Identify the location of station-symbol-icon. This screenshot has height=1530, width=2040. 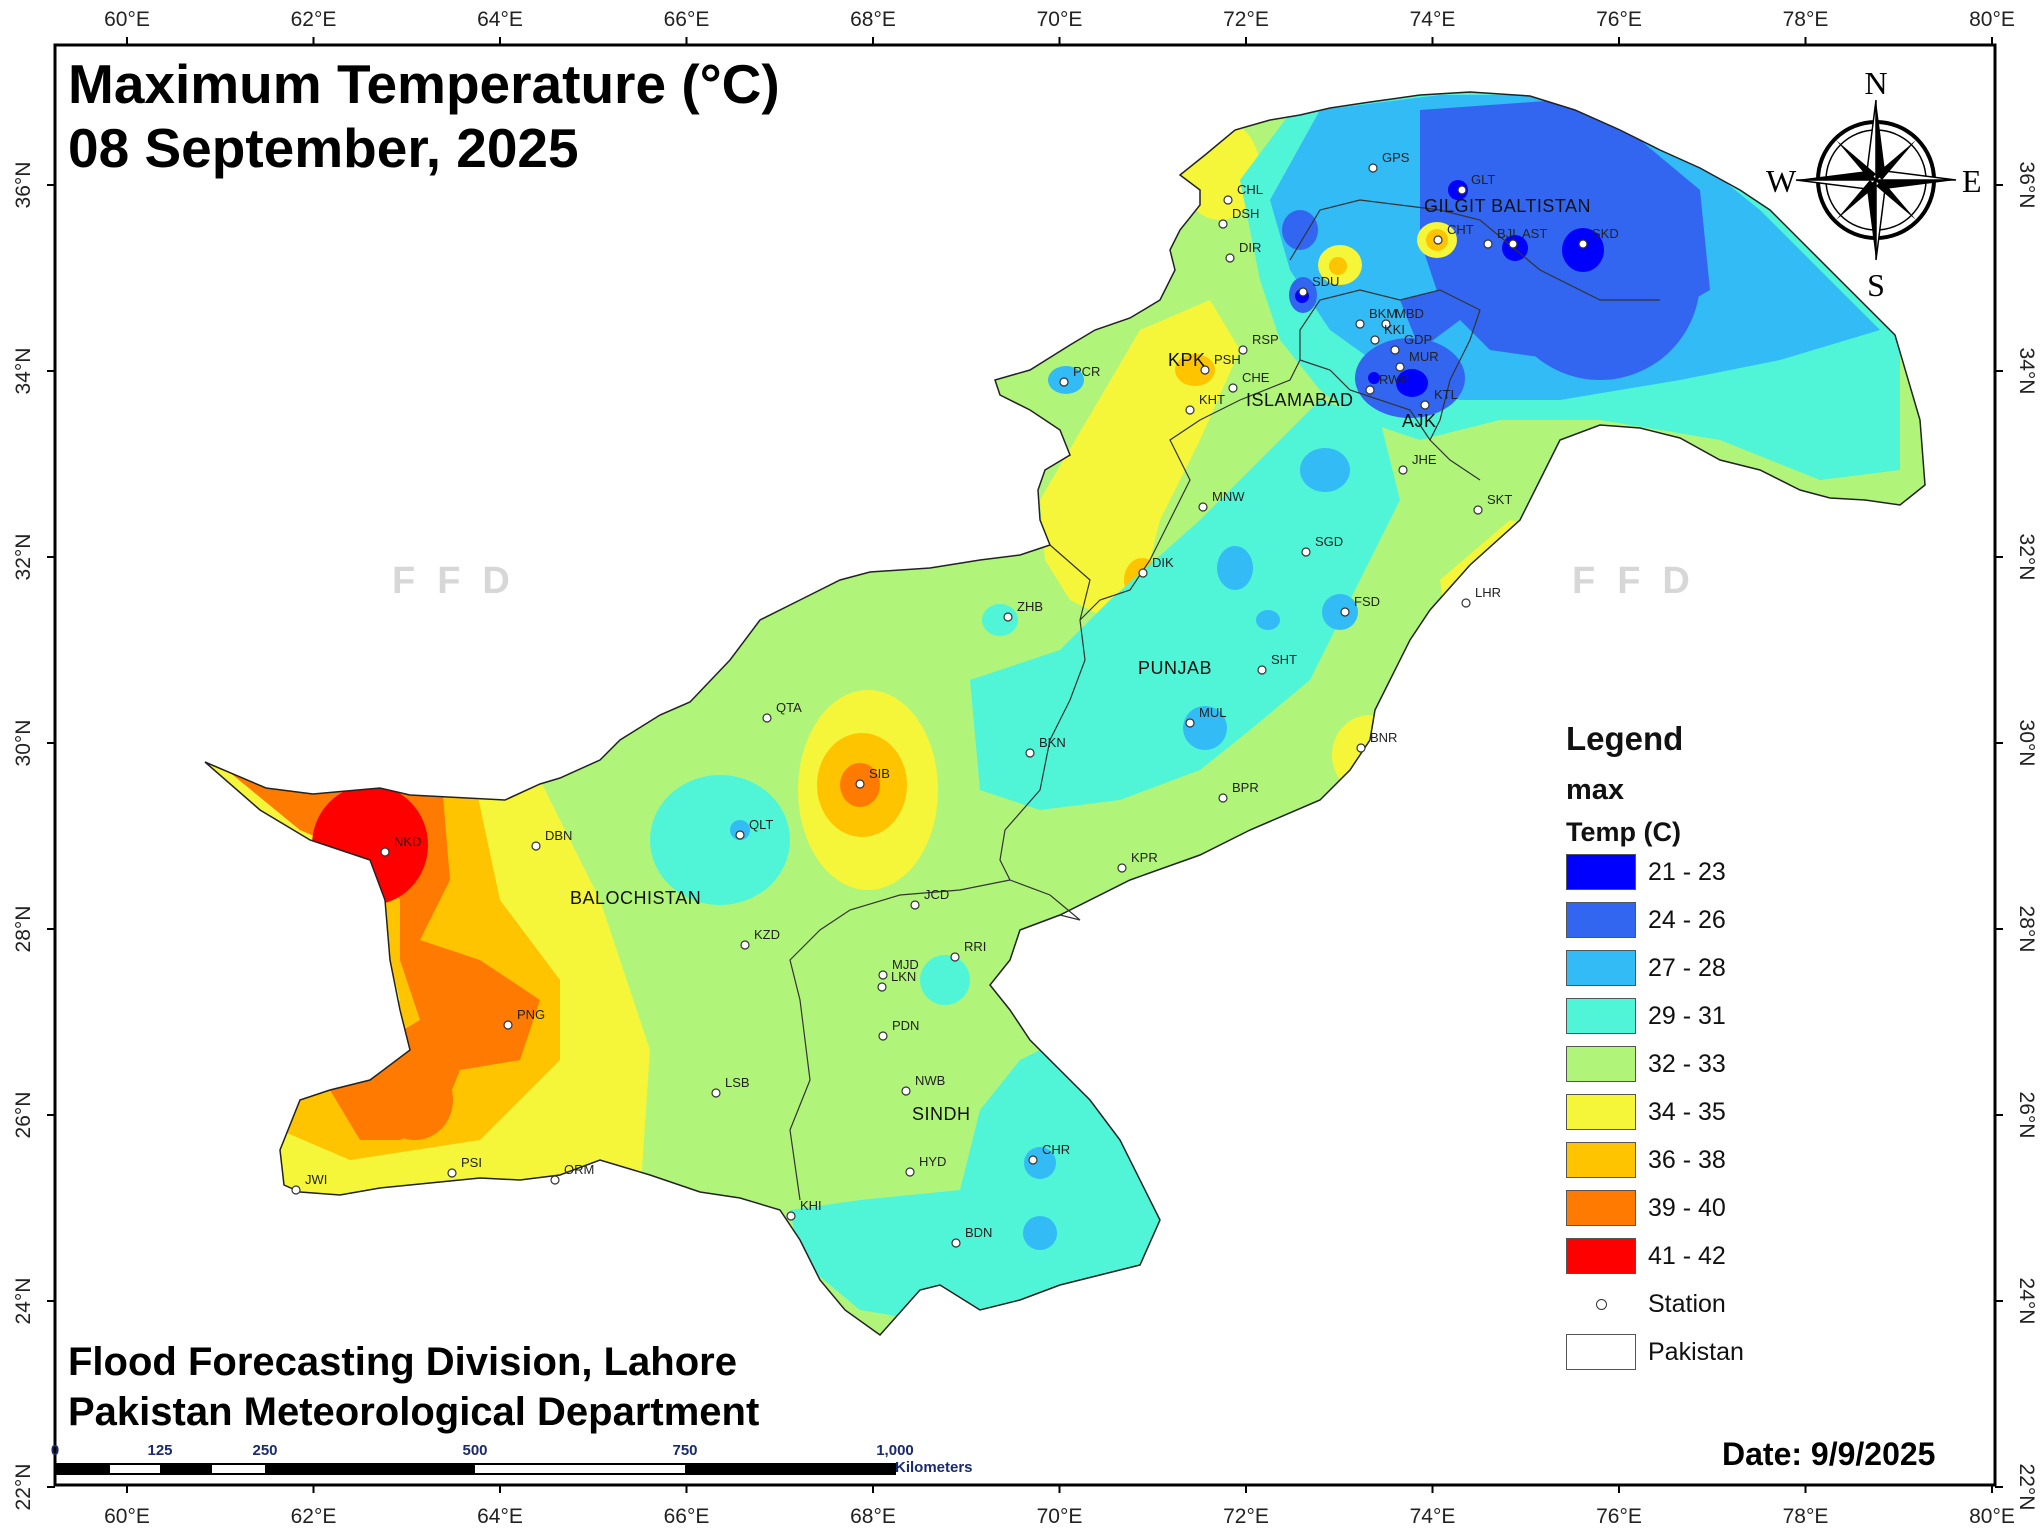
(1601, 1304).